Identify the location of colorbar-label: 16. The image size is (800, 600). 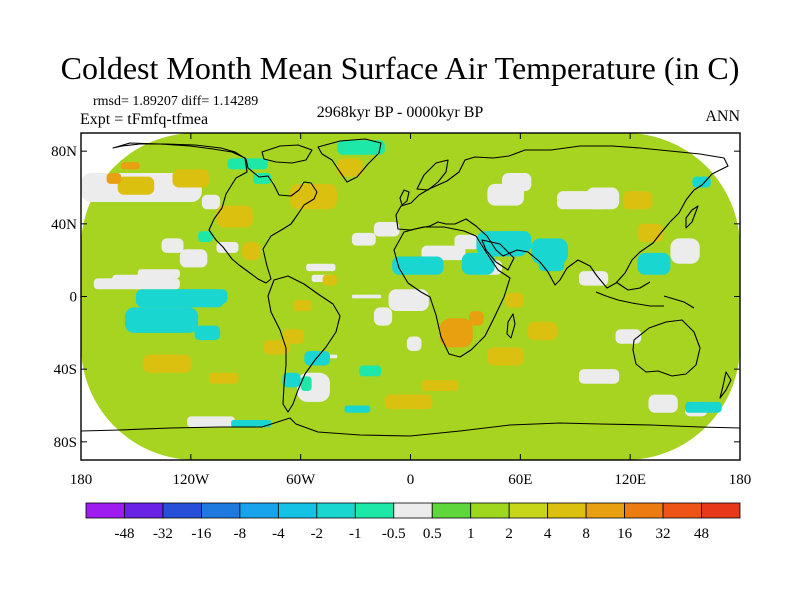
(625, 534).